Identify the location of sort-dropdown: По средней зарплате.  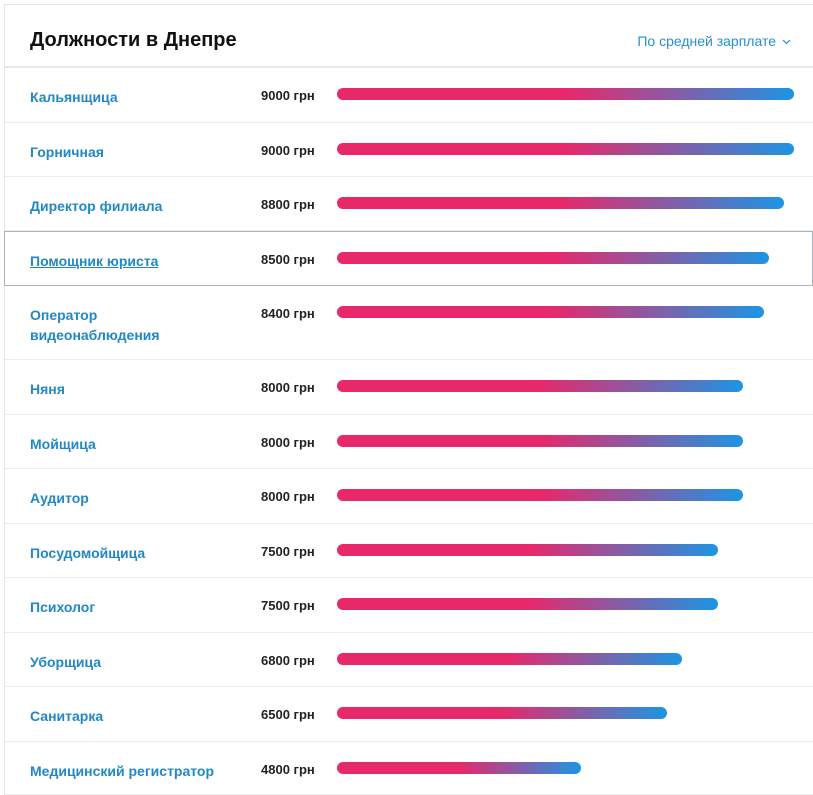
(714, 41).